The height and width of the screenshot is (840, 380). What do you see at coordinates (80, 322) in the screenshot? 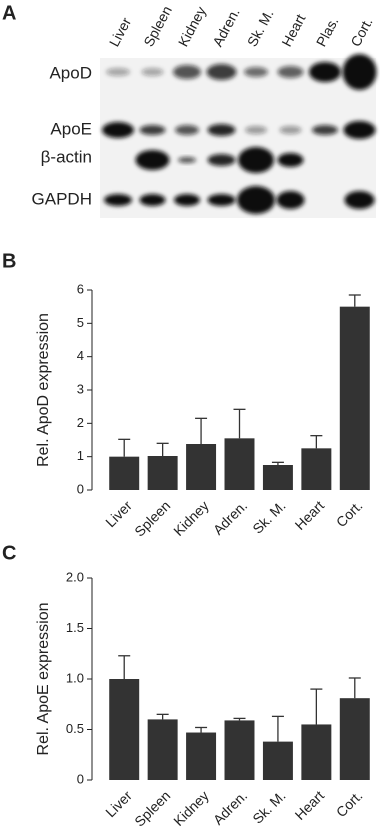
I see `y-tick-label: 5` at bounding box center [80, 322].